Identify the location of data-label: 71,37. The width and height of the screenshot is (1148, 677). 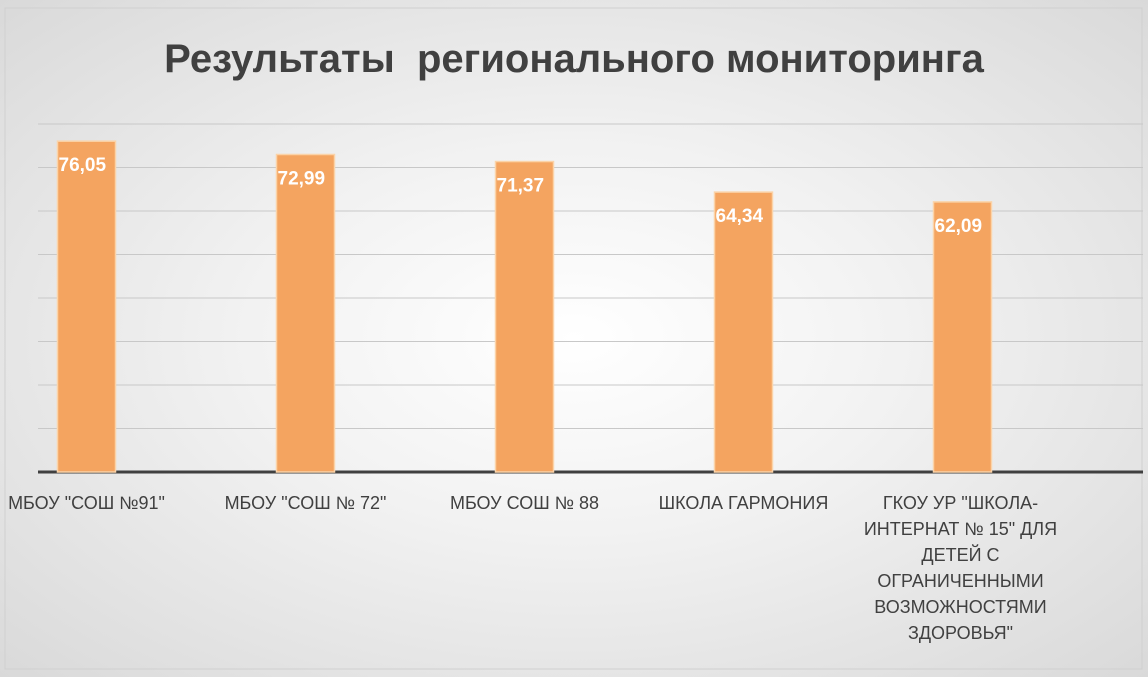
(521, 186).